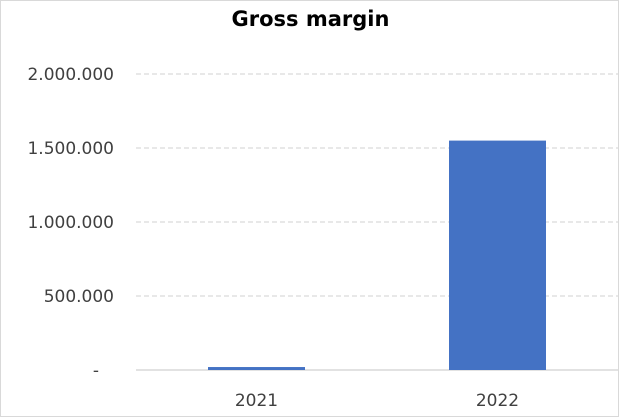 This screenshot has width=621, height=419. I want to click on chart-title: Gross margin, so click(310, 19).